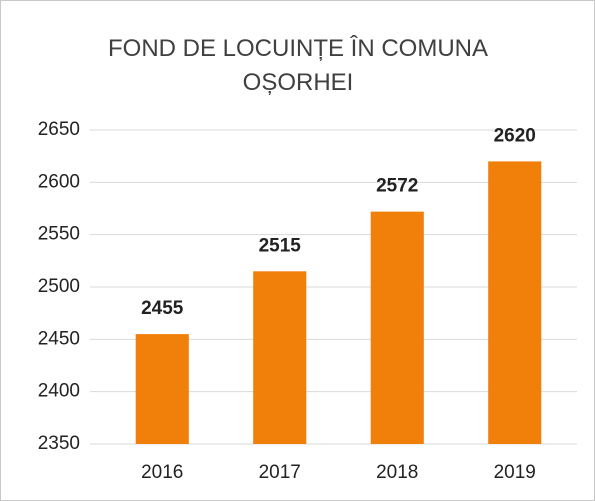 This screenshot has width=595, height=501. I want to click on y-tick-label: 2400, so click(59, 391).